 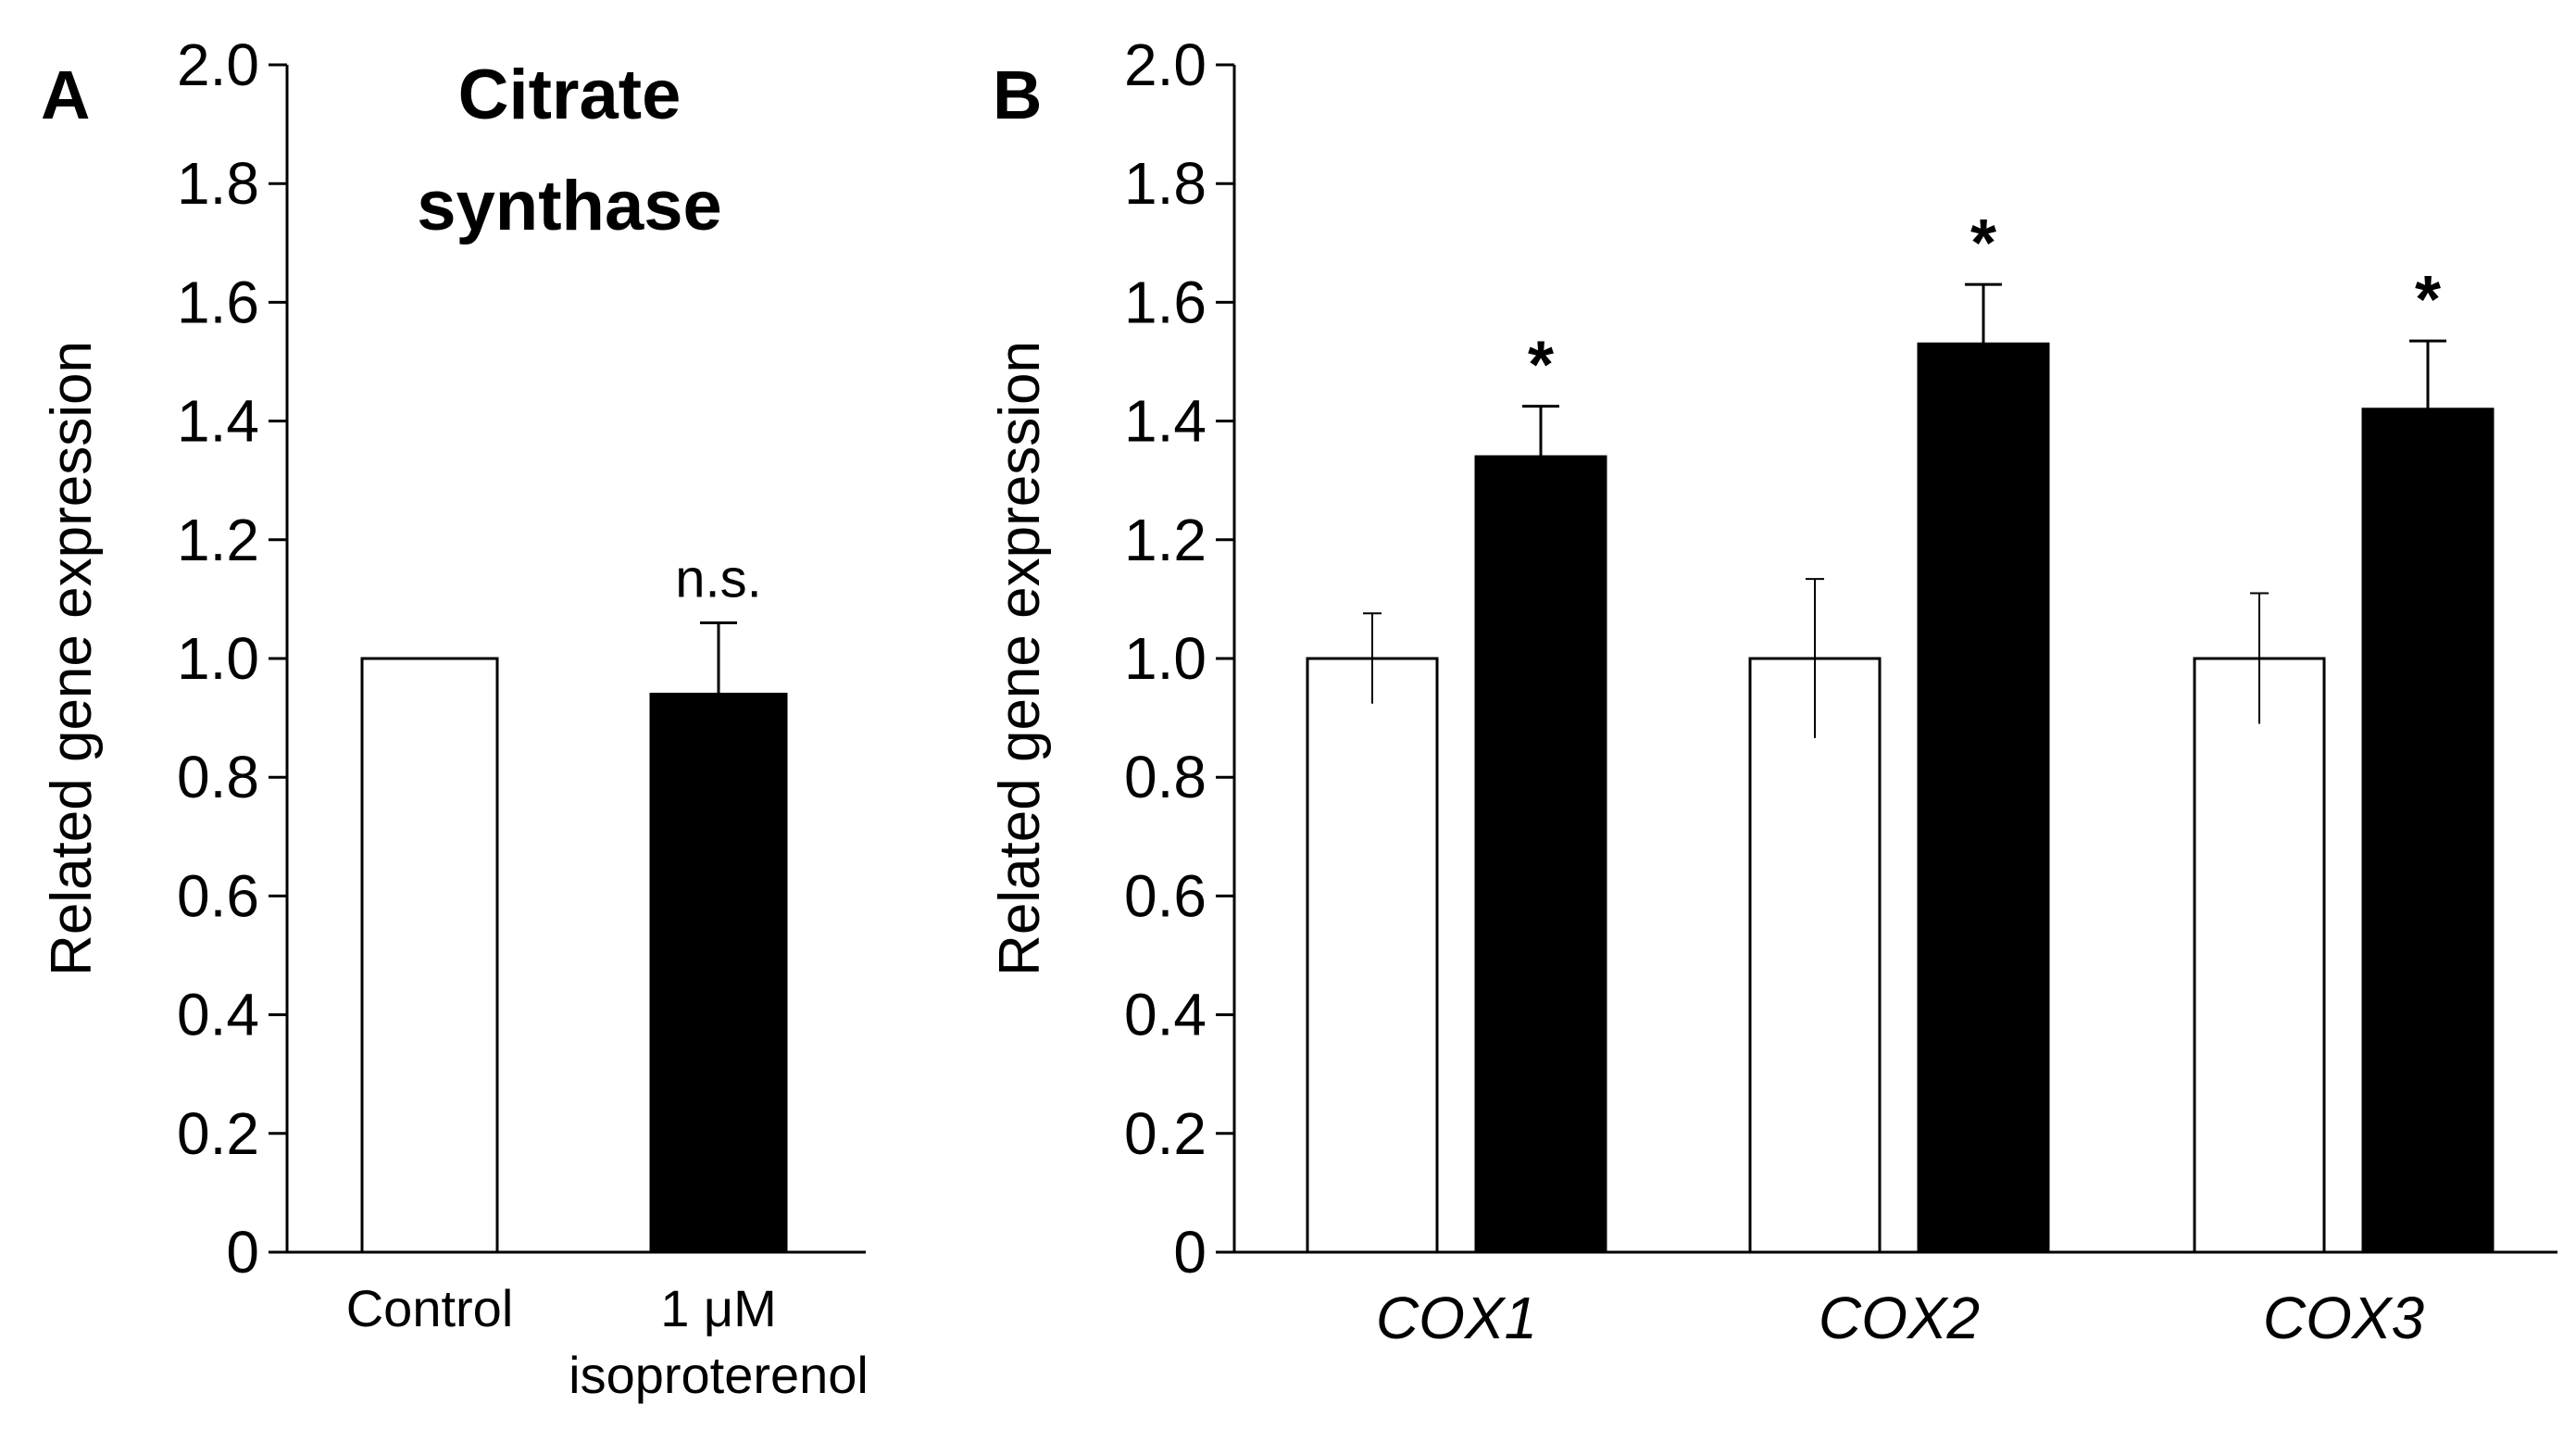 I want to click on significance-label: n.s., so click(x=718, y=579).